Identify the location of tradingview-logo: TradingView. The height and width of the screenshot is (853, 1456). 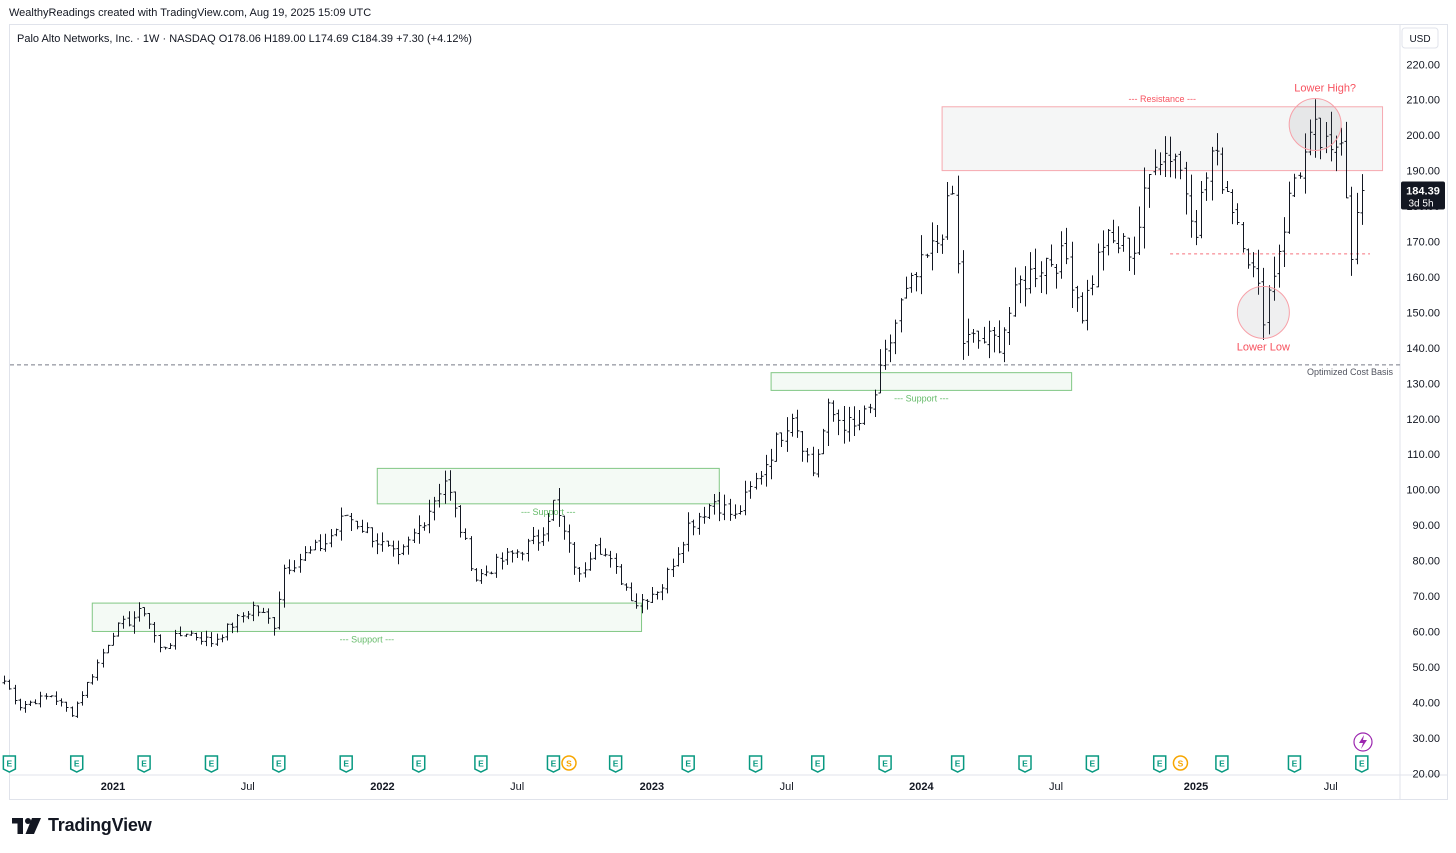
(82, 825).